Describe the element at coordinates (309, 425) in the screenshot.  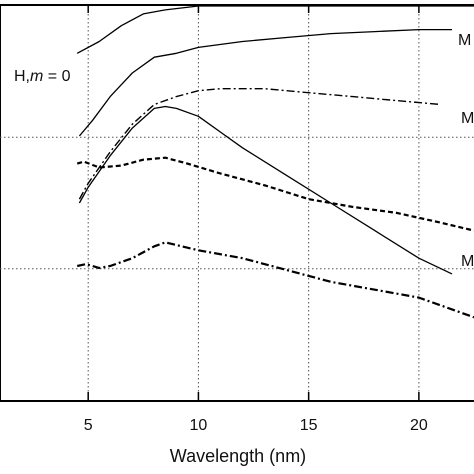
I see `x-tick-label: 15` at that location.